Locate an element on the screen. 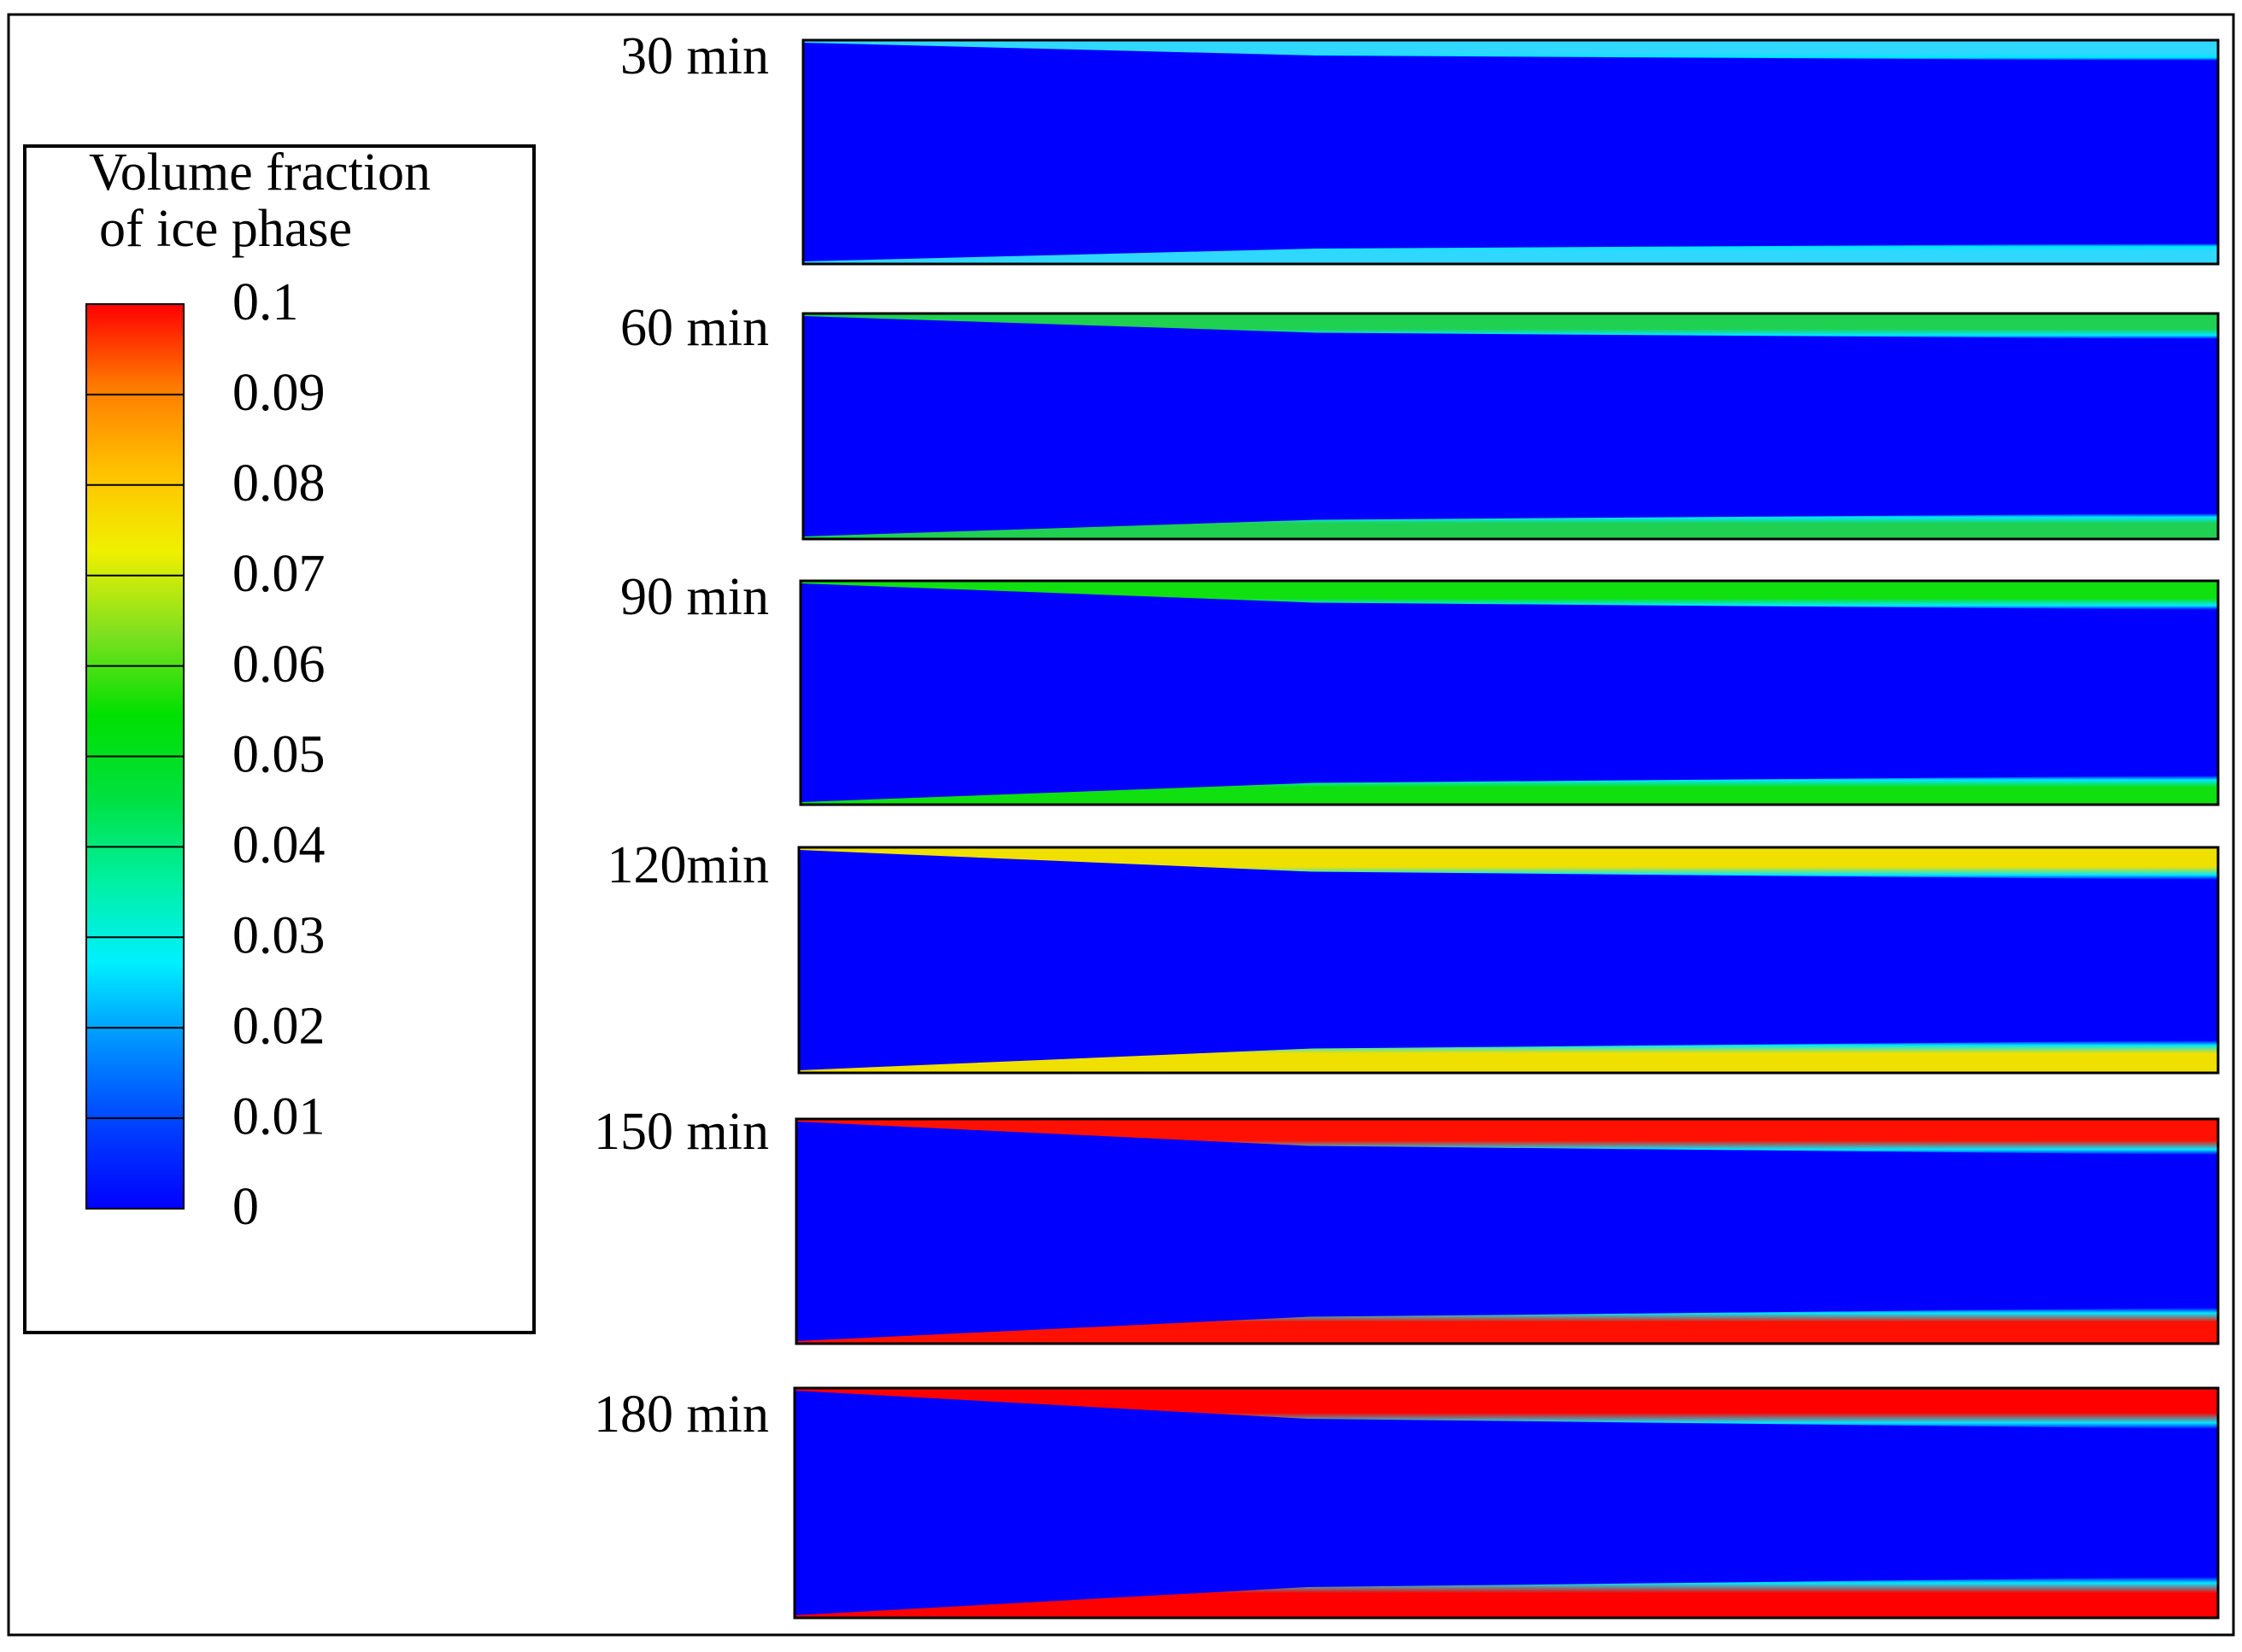 Image resolution: width=2242 pixels, height=1652 pixels. panel-label: 60 min is located at coordinates (694, 328).